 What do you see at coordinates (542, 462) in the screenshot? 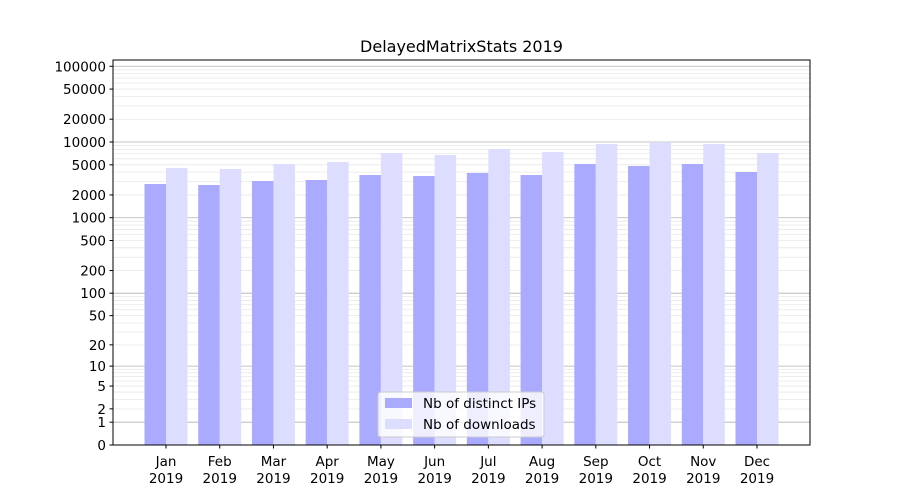
I see `x-tick-label-month: Aug` at bounding box center [542, 462].